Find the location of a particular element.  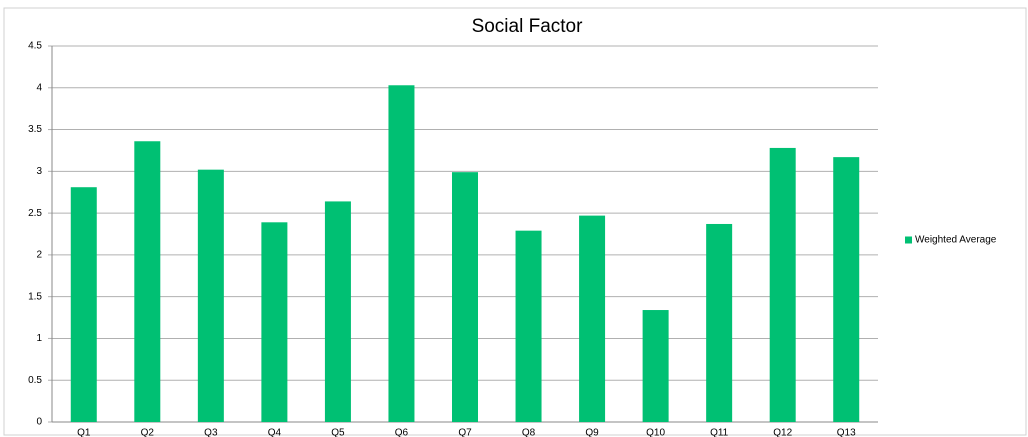

y-tick-label: 0.5 is located at coordinates (35, 380).